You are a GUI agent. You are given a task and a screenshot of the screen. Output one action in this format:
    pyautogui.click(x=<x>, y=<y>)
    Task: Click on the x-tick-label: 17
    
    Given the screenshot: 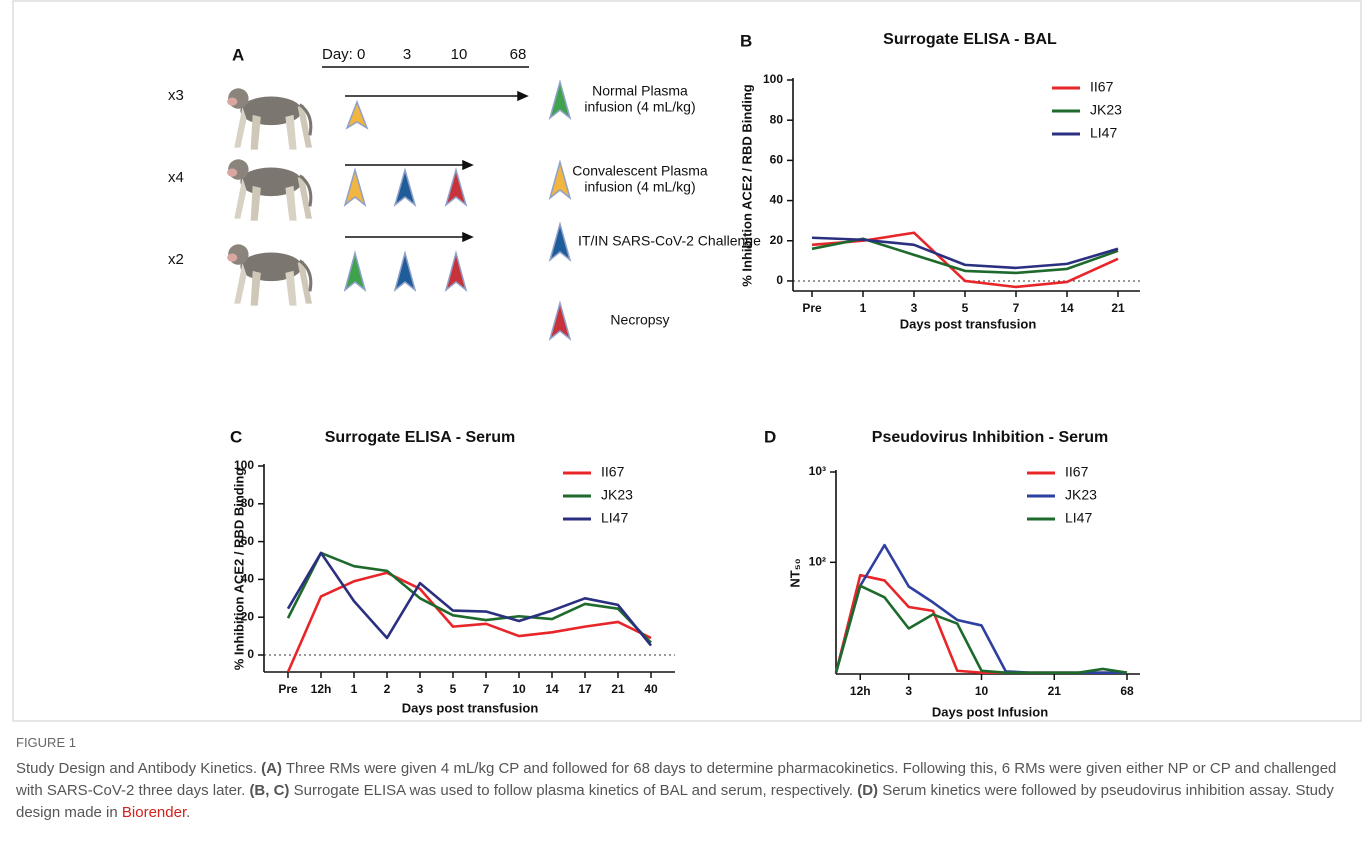 What is the action you would take?
    pyautogui.click(x=585, y=689)
    